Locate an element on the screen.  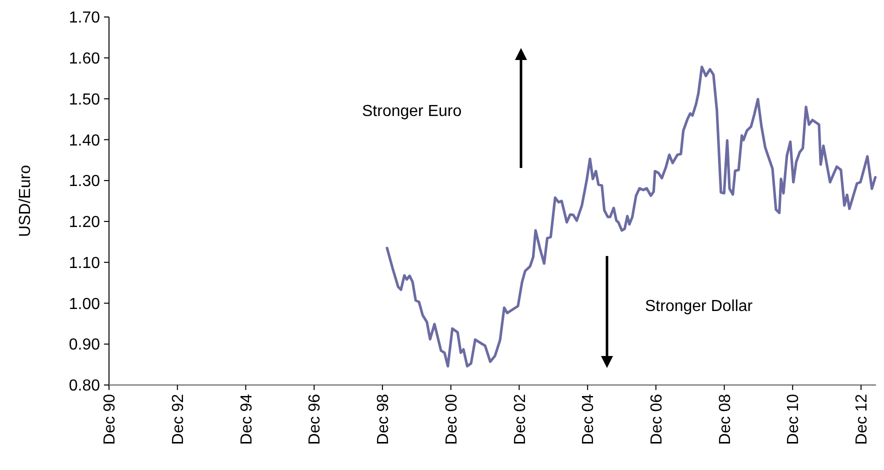
x-tick-label: Dec 96 is located at coordinates (315, 419).